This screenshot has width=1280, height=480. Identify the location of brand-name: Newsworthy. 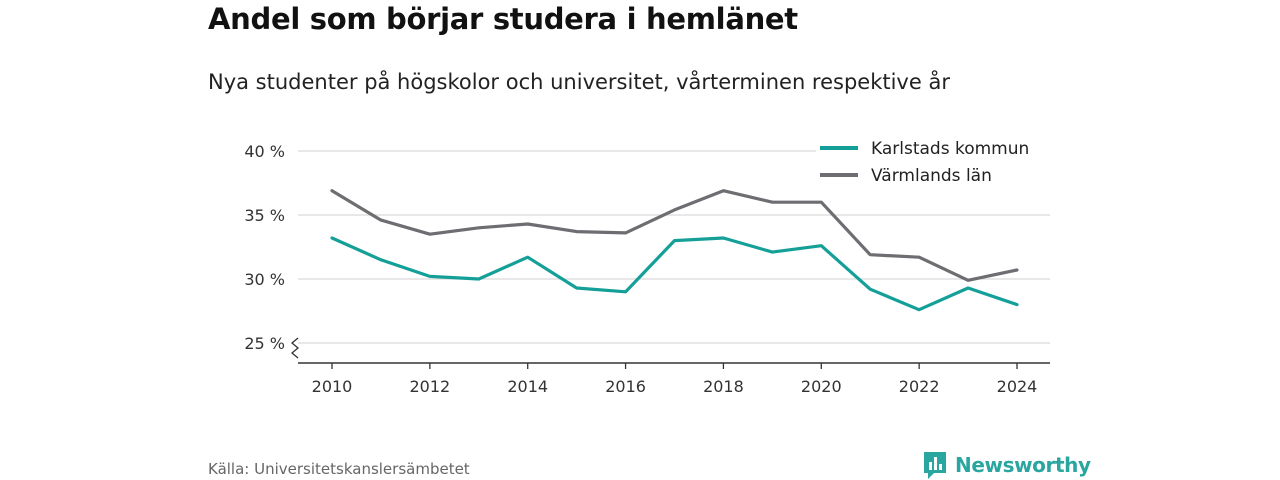
(1023, 465).